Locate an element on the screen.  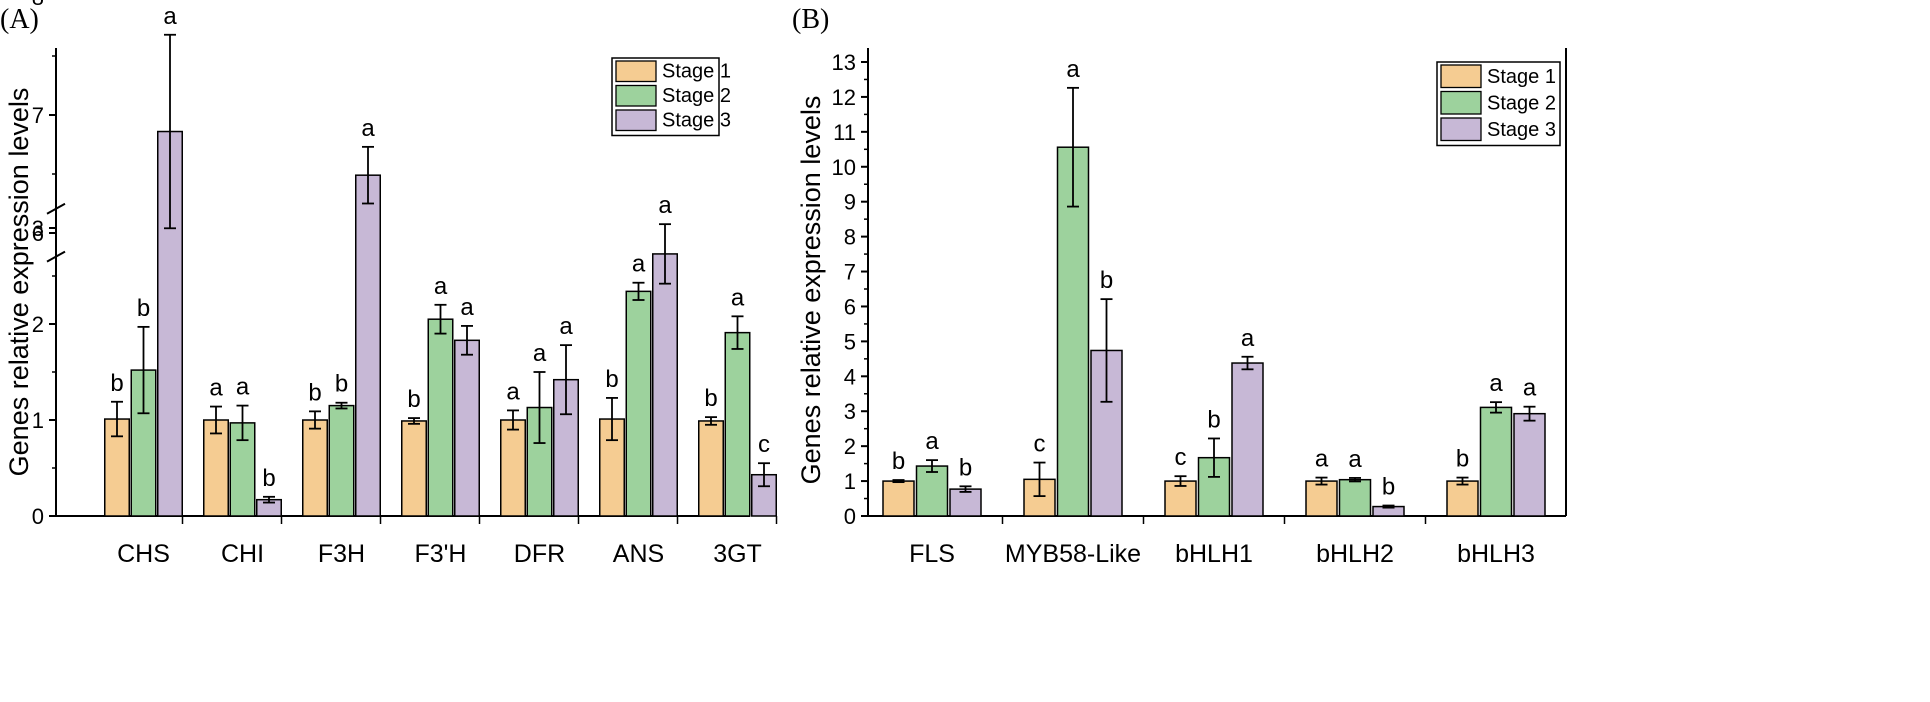
y-tick-label: 4 is located at coordinates (850, 376).